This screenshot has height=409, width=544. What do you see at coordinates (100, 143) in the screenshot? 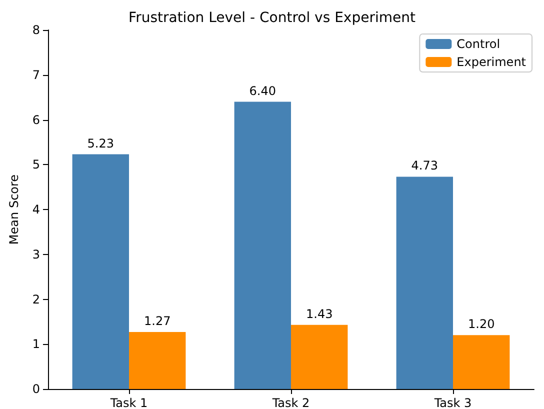
I see `data-label: 5.23` at bounding box center [100, 143].